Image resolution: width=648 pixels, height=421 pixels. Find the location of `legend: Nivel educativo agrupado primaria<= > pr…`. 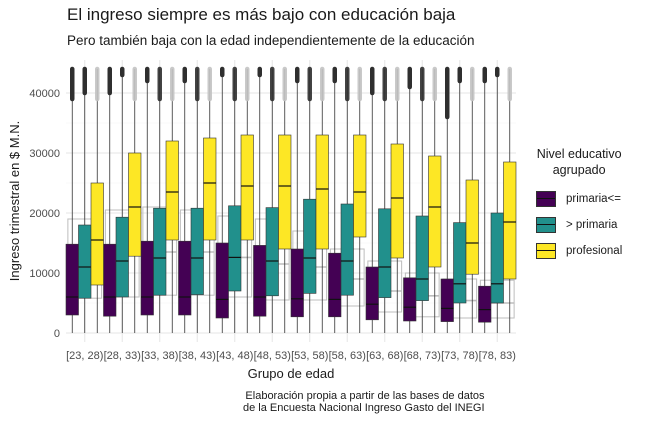

legend: Nivel educativo agrupado primaria<= > pr… is located at coordinates (579, 205).